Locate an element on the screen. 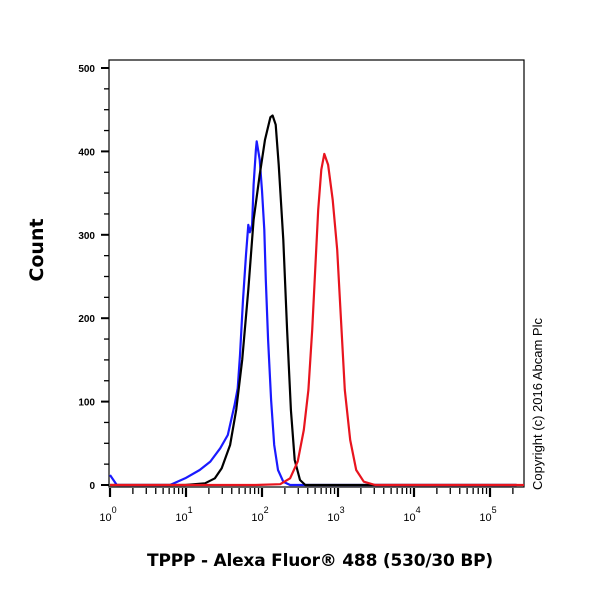  x-tick-label: 10³ is located at coordinates (335, 514).